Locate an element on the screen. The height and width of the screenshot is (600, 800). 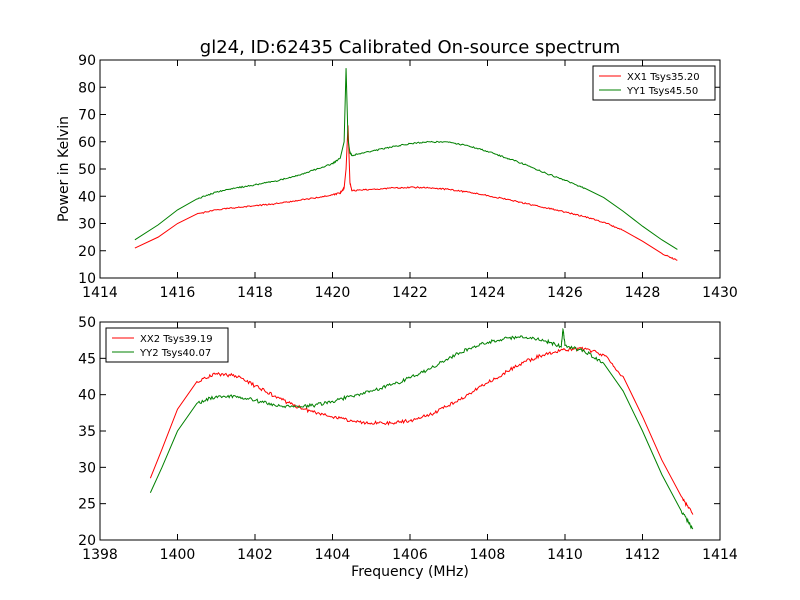
x-tick-label: 1398 is located at coordinates (100, 555).